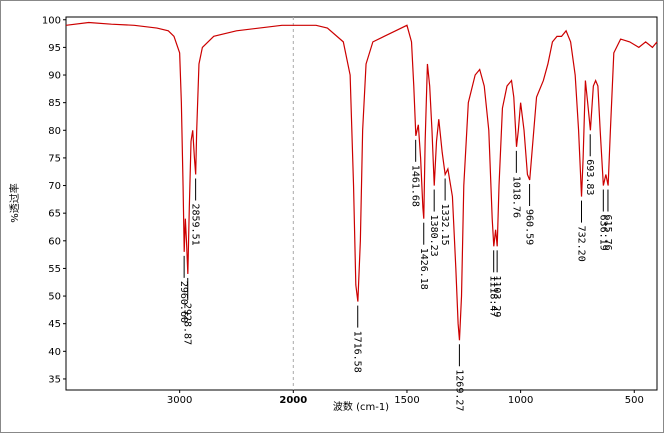 The width and height of the screenshot is (664, 433). Describe the element at coordinates (458, 390) in the screenshot. I see `peak-label: 1269.27` at that location.